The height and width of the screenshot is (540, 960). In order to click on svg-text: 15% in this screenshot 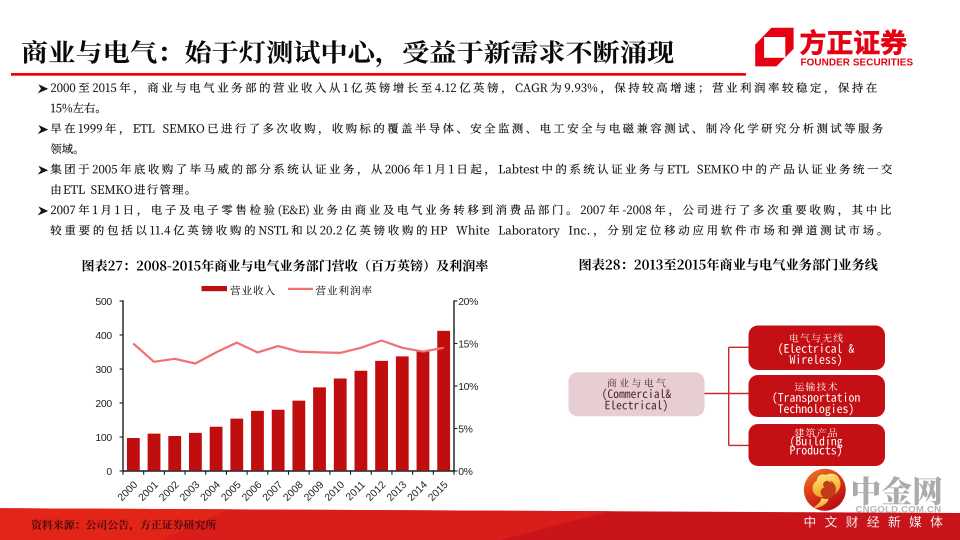, I will do `click(468, 344)`.